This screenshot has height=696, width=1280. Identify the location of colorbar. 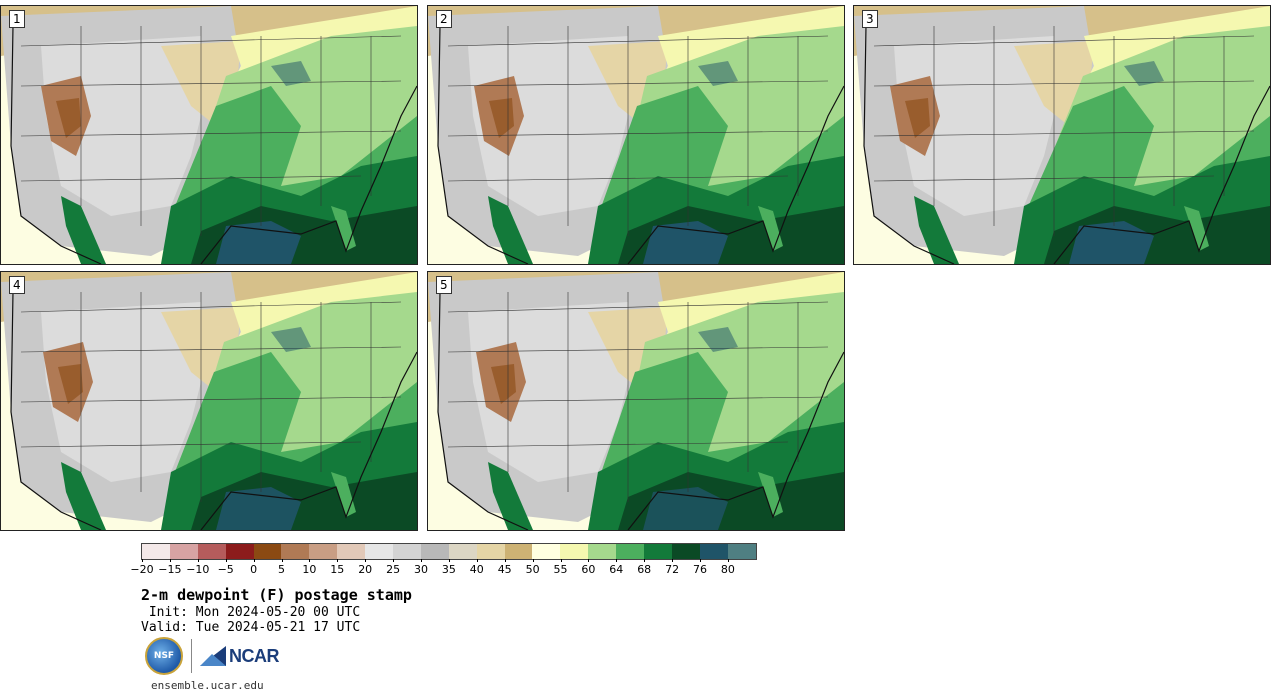
(449, 551).